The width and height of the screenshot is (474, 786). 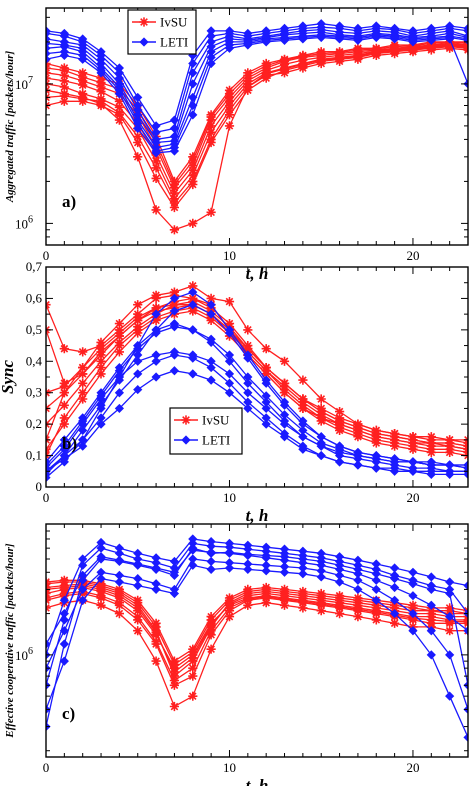 I want to click on y-tick-label: 0,7, so click(x=34, y=266).